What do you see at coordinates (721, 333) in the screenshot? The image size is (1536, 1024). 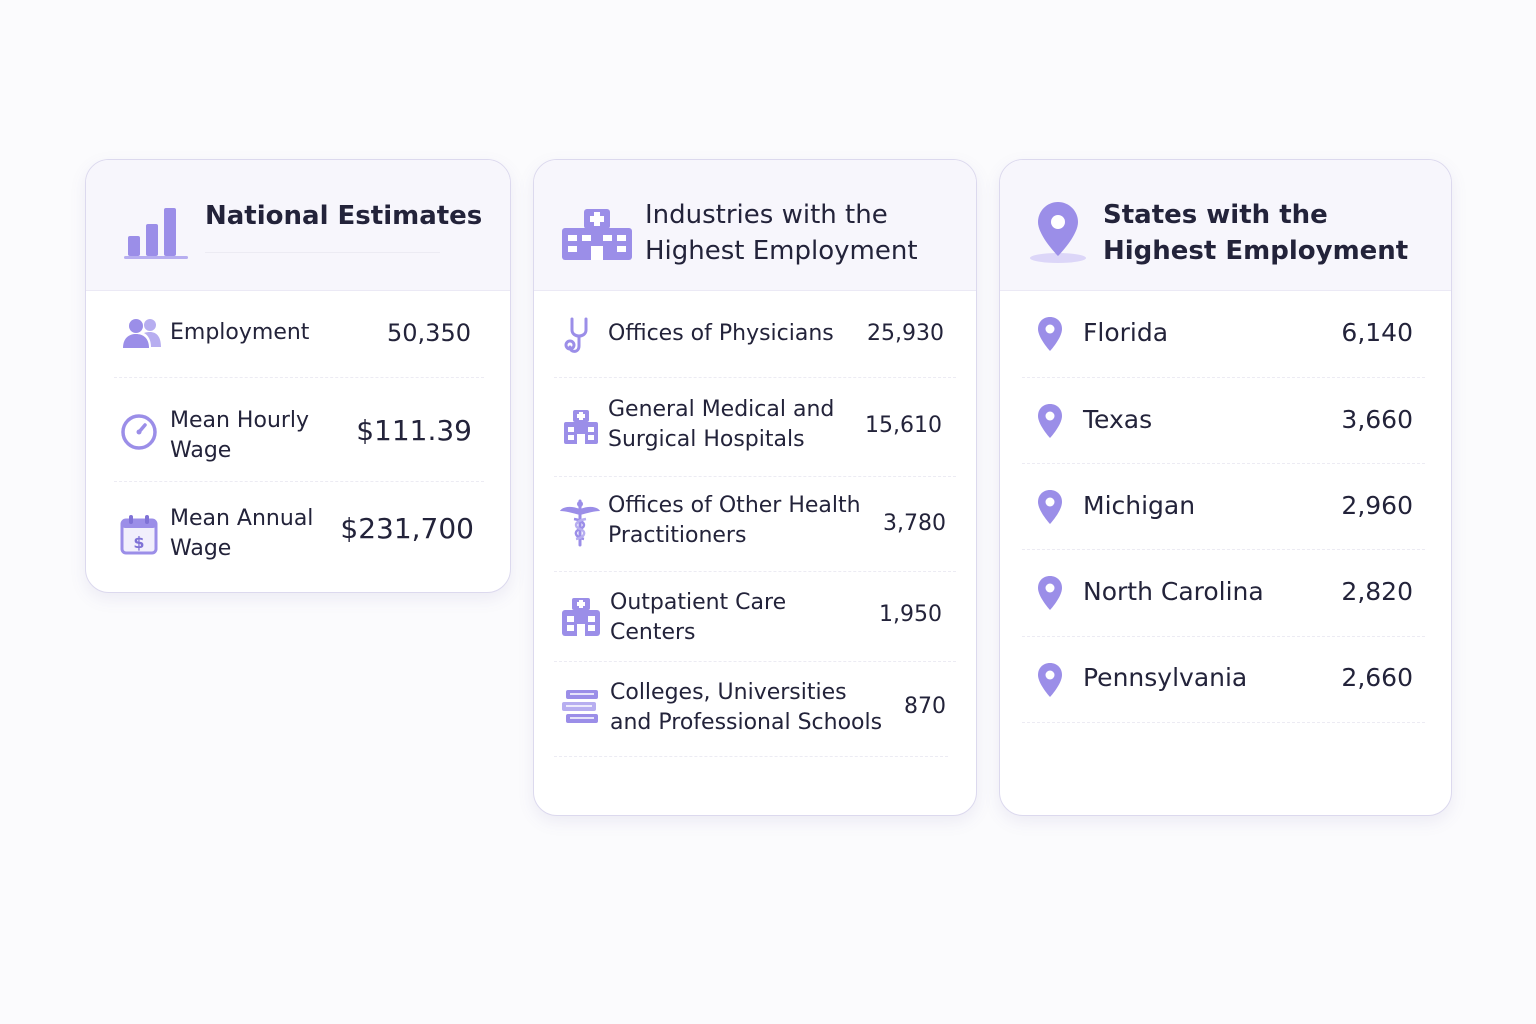 I see `row-label: Offices of Physicians` at bounding box center [721, 333].